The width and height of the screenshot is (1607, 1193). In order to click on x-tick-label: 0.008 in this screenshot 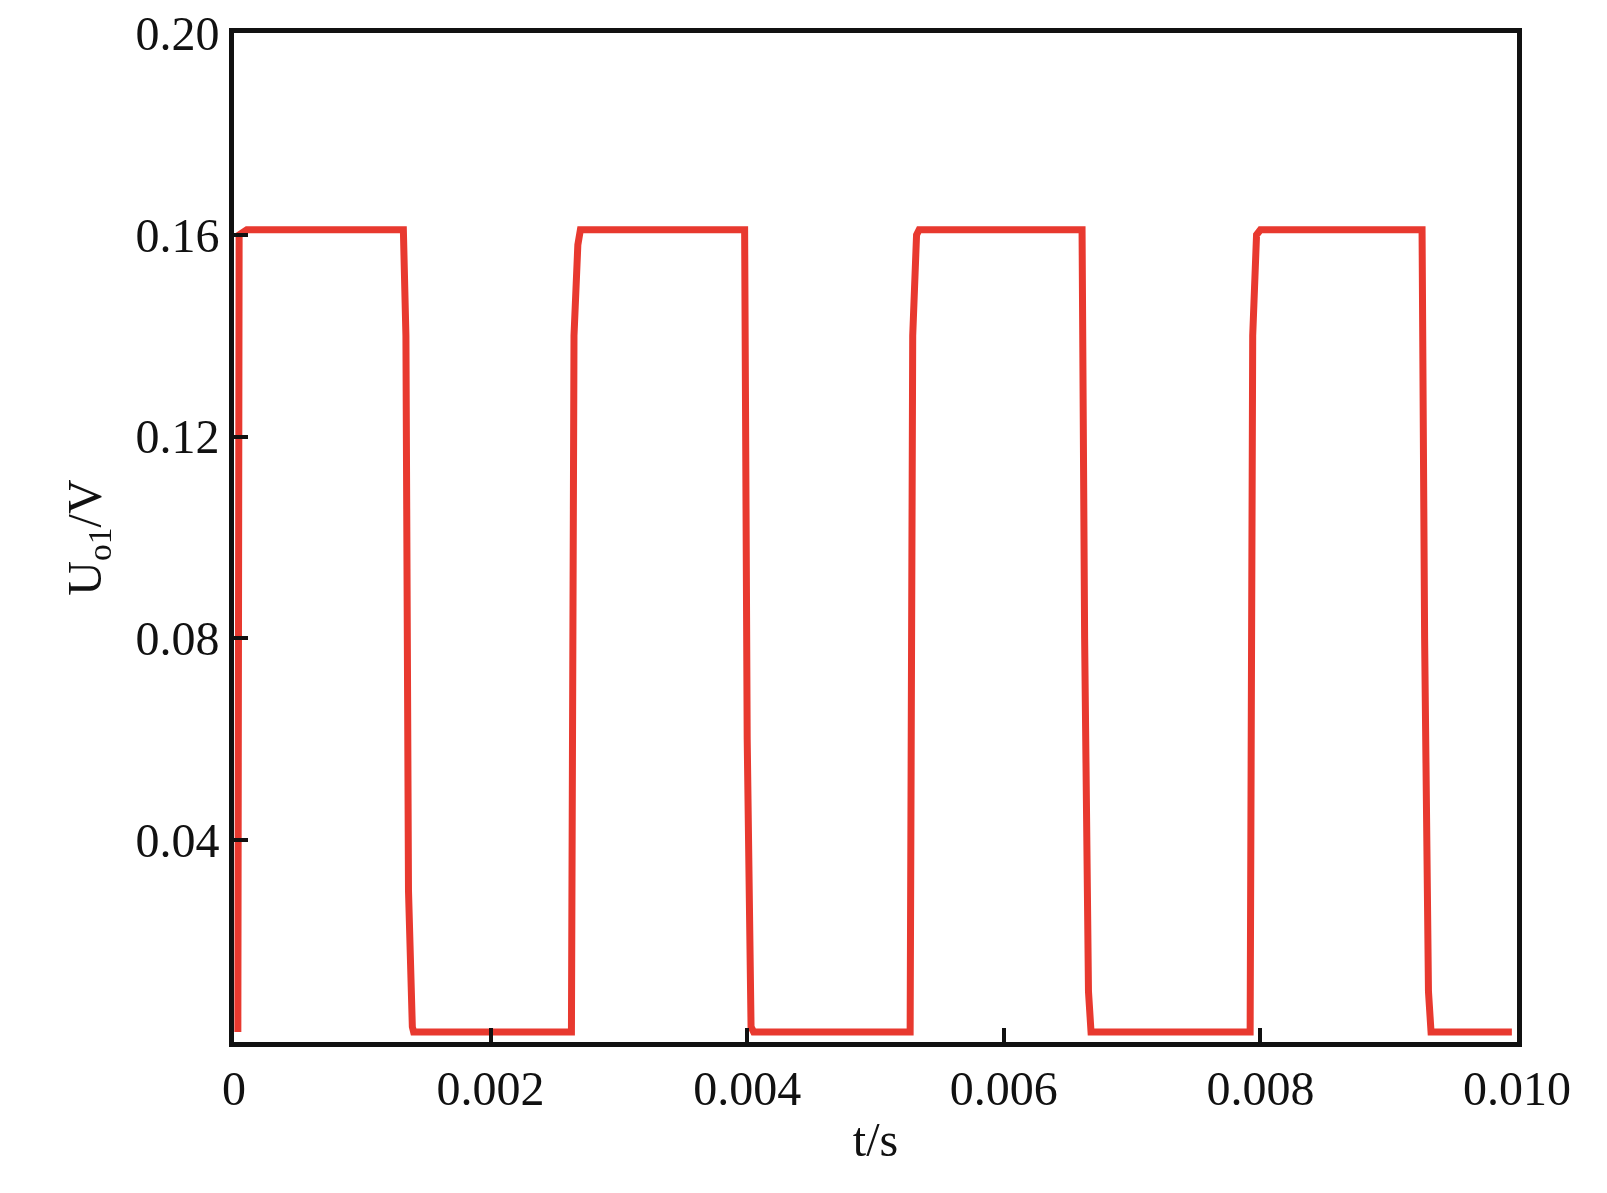, I will do `click(1260, 1088)`.